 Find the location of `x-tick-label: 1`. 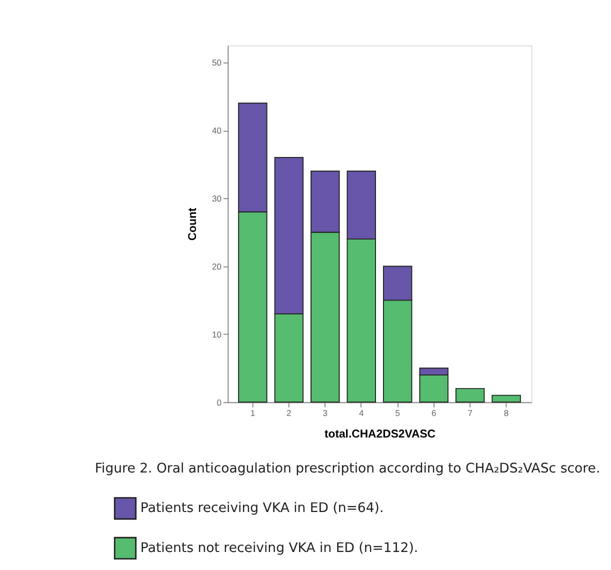

x-tick-label: 1 is located at coordinates (253, 413).